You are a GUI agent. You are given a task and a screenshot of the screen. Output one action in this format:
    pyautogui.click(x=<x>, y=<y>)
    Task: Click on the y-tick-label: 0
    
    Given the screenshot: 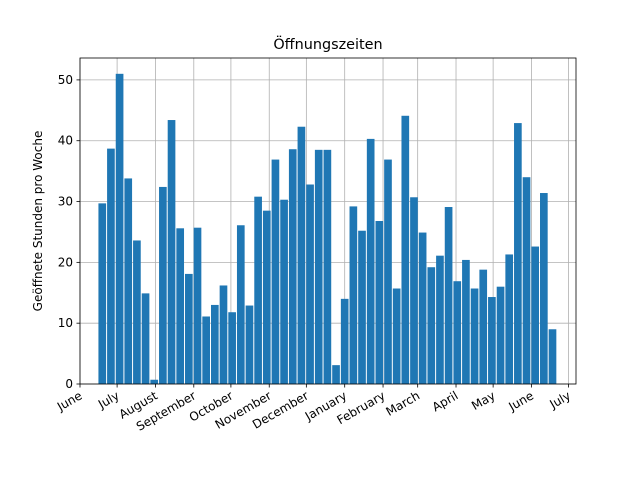 What is the action you would take?
    pyautogui.click(x=69, y=384)
    